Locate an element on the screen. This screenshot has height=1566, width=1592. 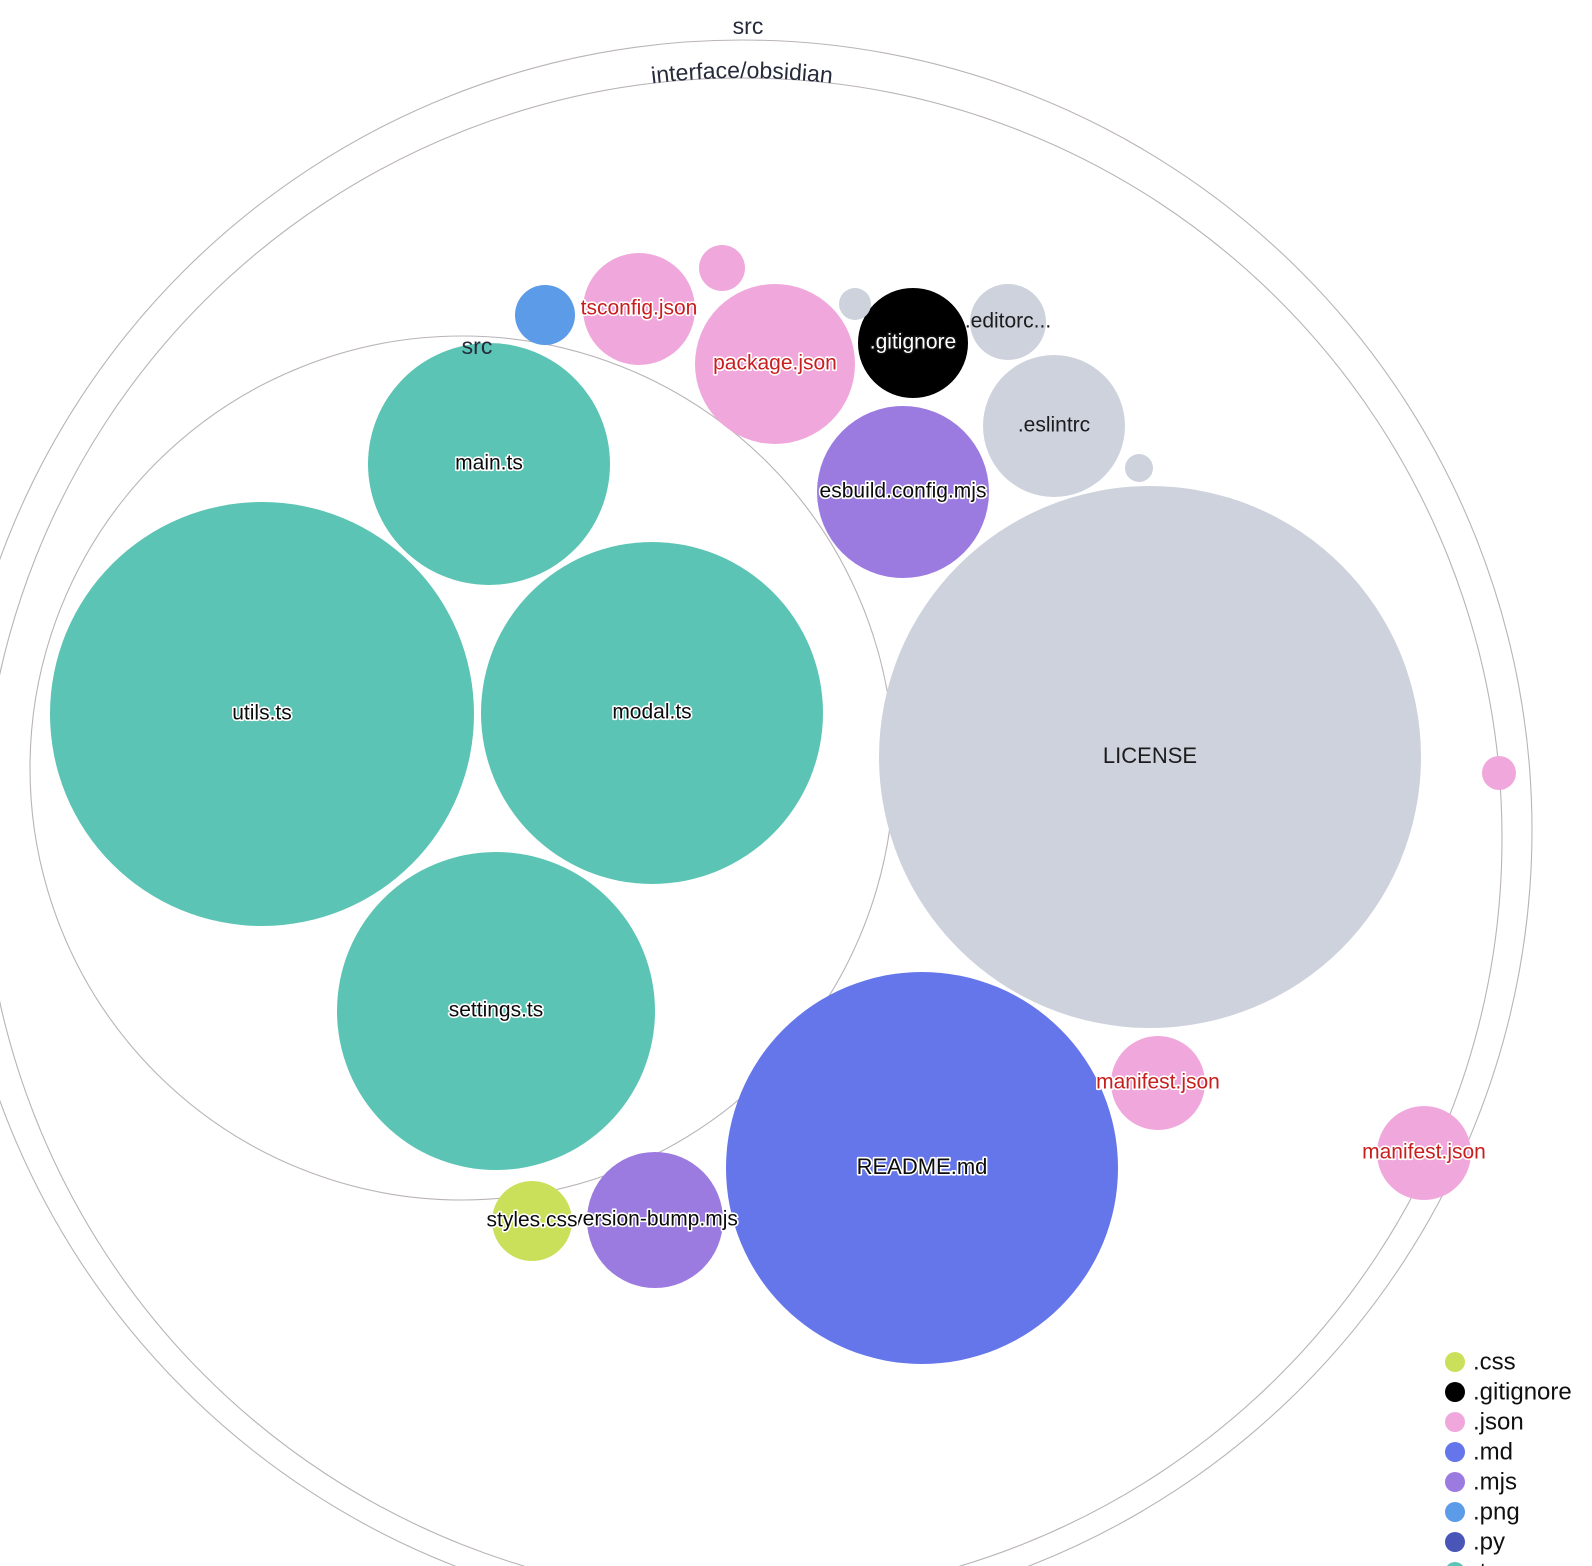
legend-item-gitignore: .gitignore is located at coordinates (1508, 1391).